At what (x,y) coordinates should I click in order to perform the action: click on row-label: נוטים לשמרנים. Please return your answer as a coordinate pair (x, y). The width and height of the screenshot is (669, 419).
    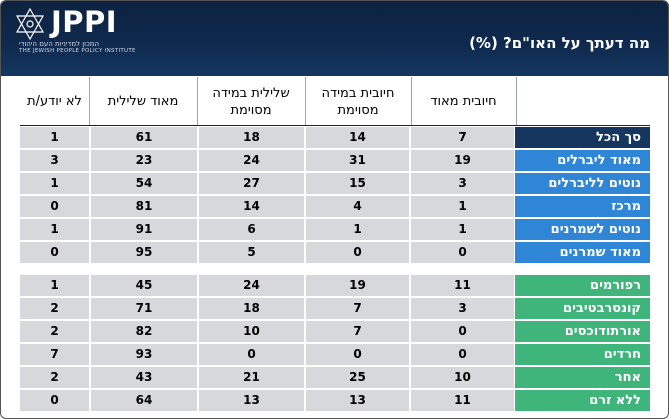
    Looking at the image, I should click on (582, 229).